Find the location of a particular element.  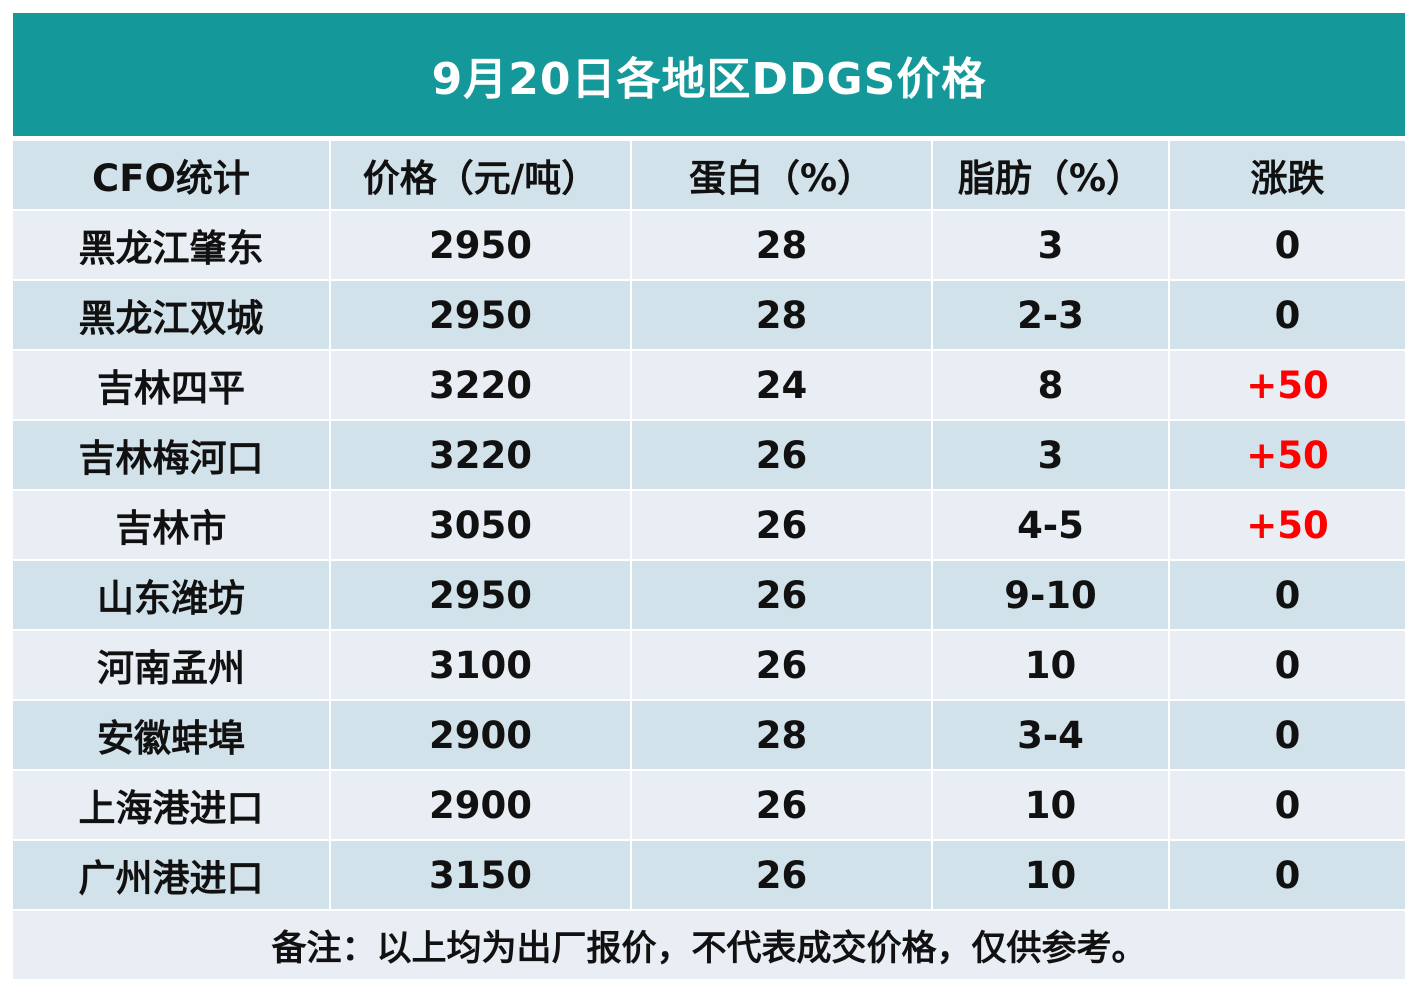

table-row: 吉林市 3050 26 4-5 +50 is located at coordinates (709, 525).